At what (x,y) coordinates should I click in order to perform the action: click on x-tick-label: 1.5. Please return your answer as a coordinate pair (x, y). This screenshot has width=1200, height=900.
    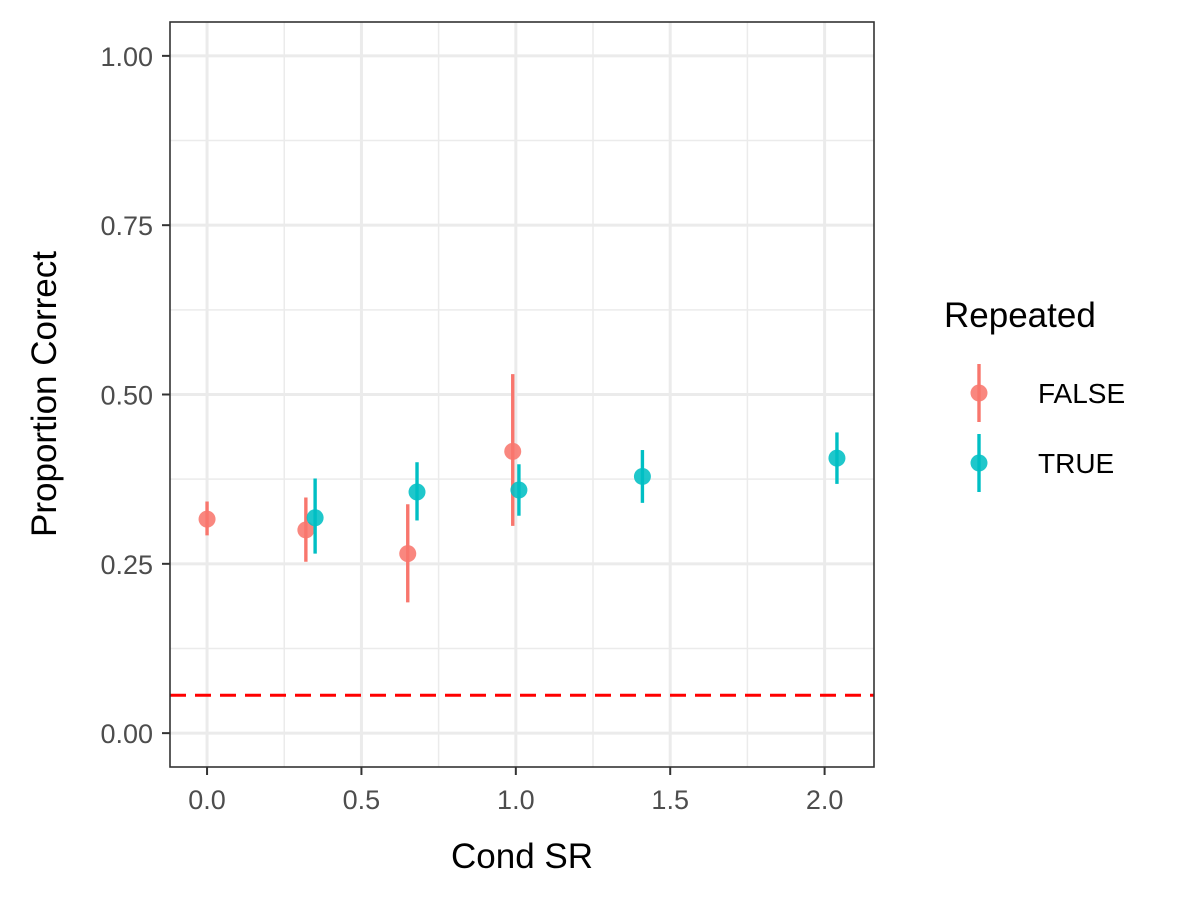
    Looking at the image, I should click on (670, 800).